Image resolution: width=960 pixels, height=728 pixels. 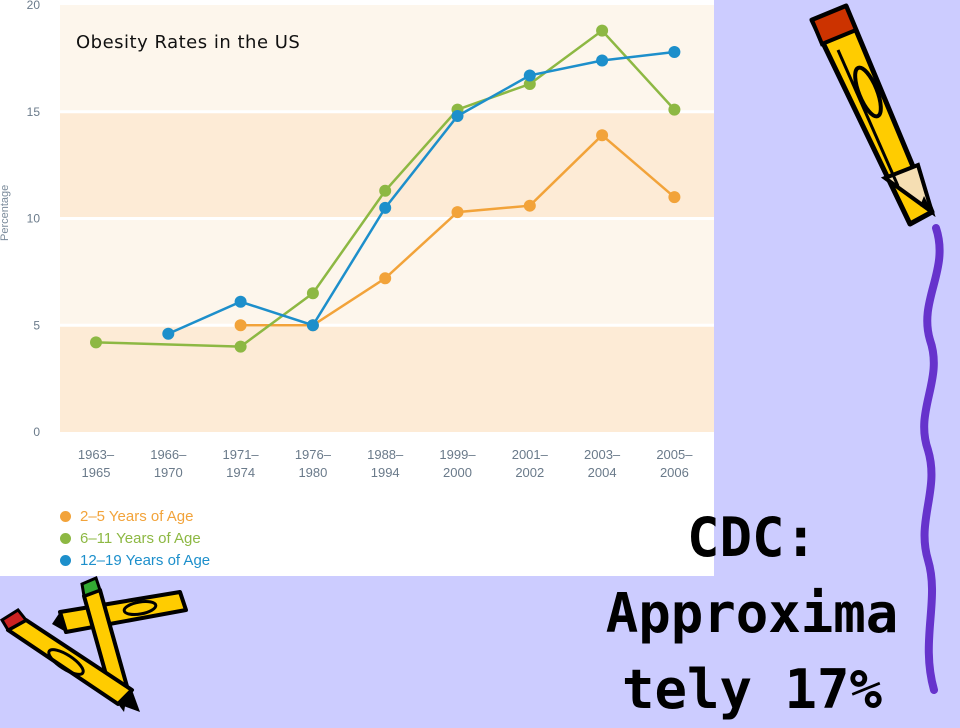 What do you see at coordinates (674, 472) in the screenshot?
I see `x-tick-label: 2006` at bounding box center [674, 472].